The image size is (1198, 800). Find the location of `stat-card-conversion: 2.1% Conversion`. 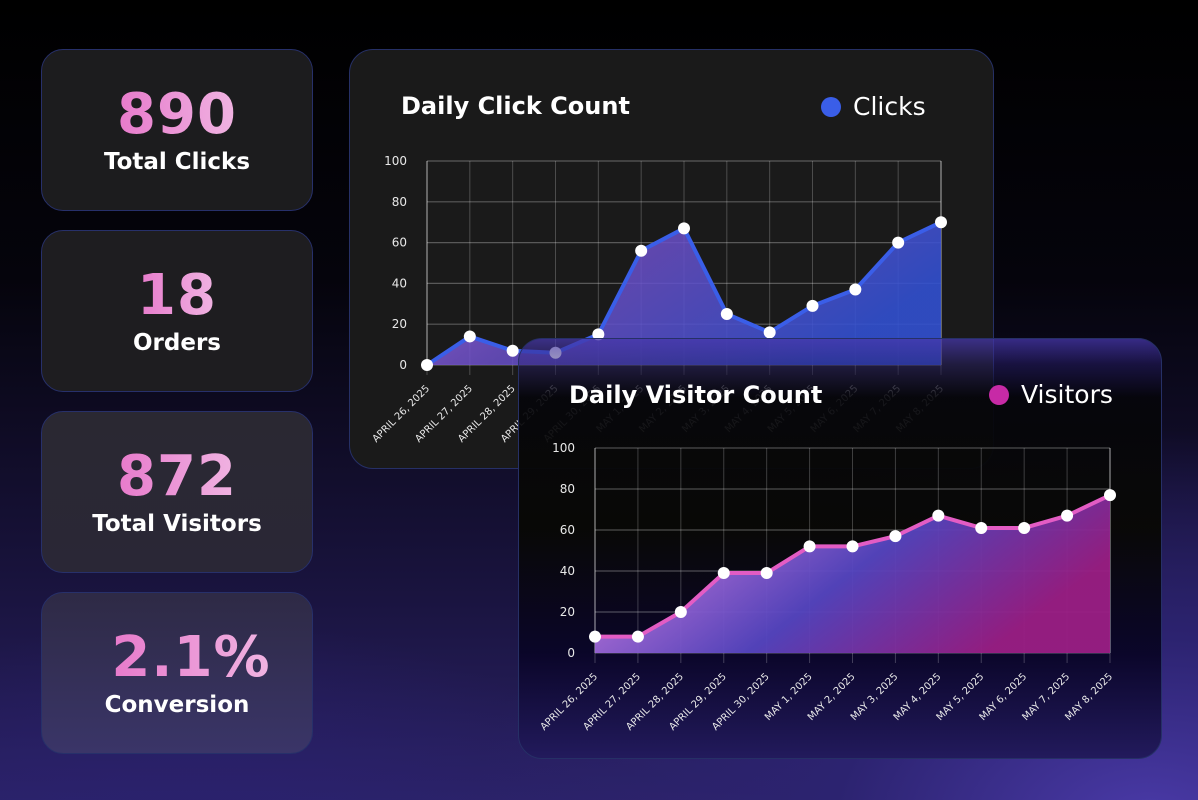

stat-card-conversion: 2.1% Conversion is located at coordinates (177, 673).